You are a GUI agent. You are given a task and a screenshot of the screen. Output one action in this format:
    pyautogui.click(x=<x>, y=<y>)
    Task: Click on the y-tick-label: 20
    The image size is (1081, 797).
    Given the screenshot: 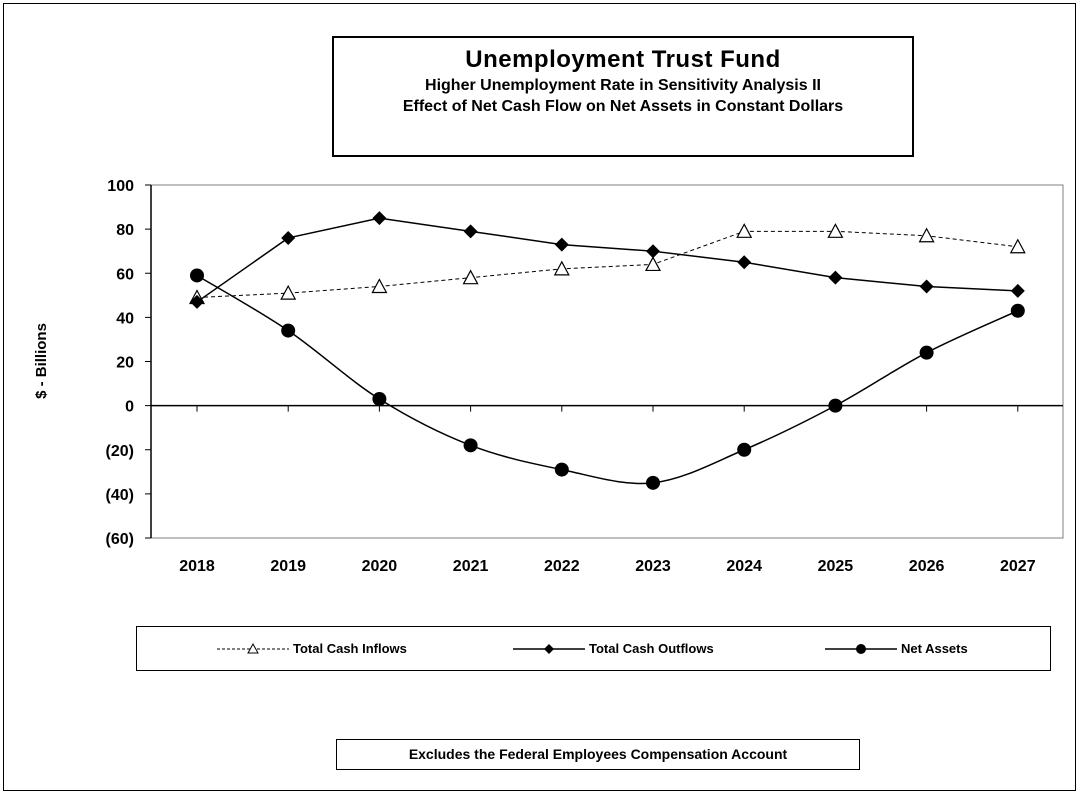 What is the action you would take?
    pyautogui.click(x=125, y=363)
    